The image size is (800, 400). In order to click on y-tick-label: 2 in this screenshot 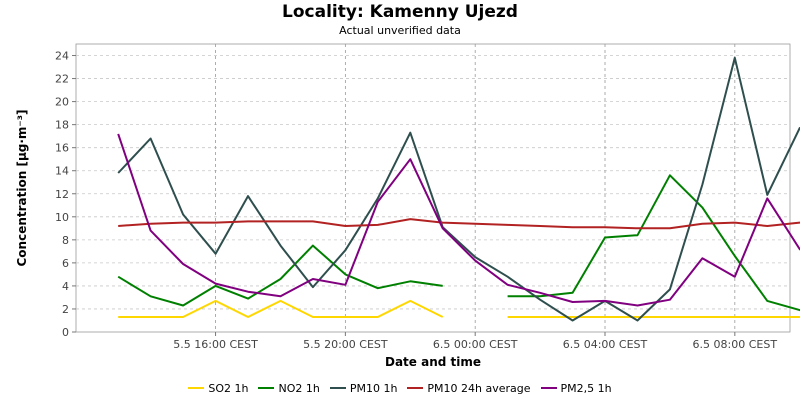, I will do `click(65, 309)`.